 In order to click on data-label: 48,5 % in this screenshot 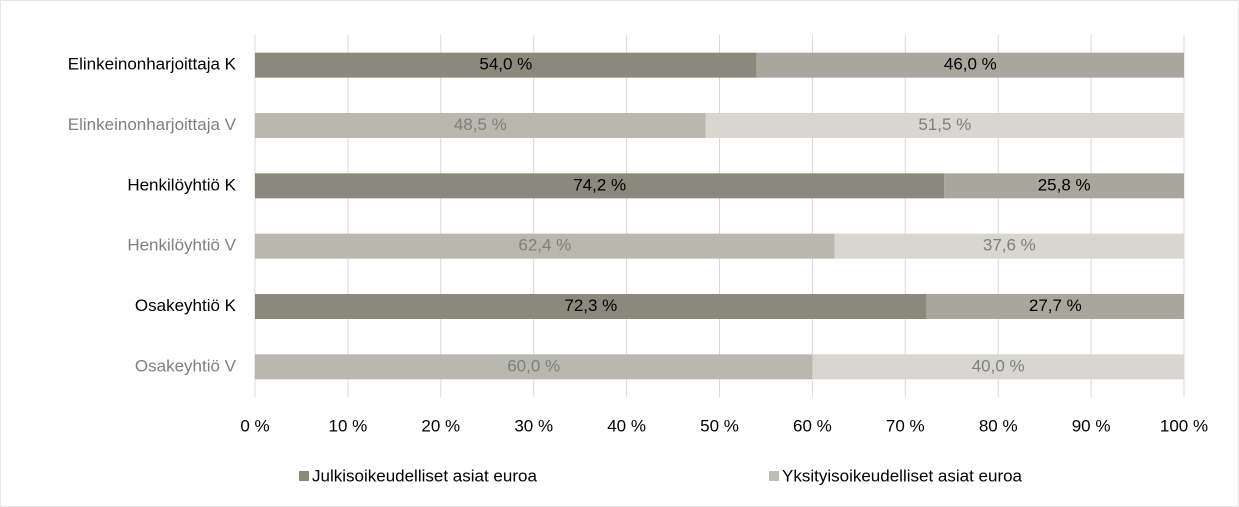, I will do `click(480, 124)`.